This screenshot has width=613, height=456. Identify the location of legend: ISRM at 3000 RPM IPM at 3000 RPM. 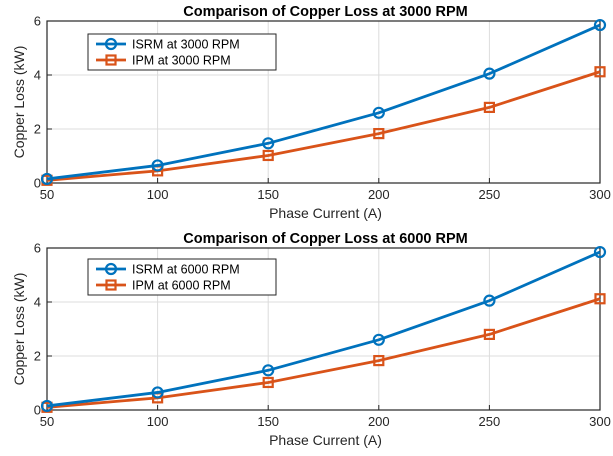
(182, 52).